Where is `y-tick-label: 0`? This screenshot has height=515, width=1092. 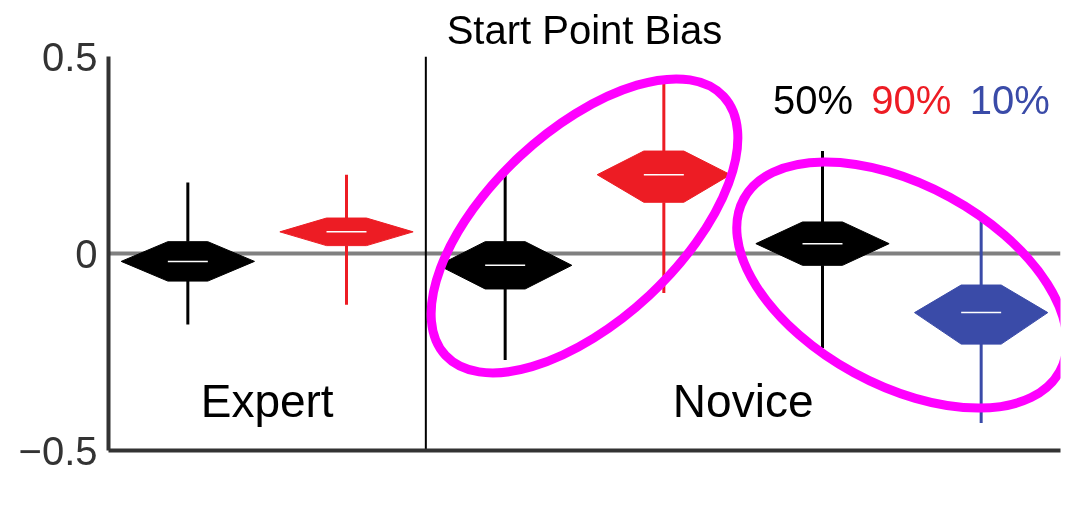
y-tick-label: 0 is located at coordinates (86, 253).